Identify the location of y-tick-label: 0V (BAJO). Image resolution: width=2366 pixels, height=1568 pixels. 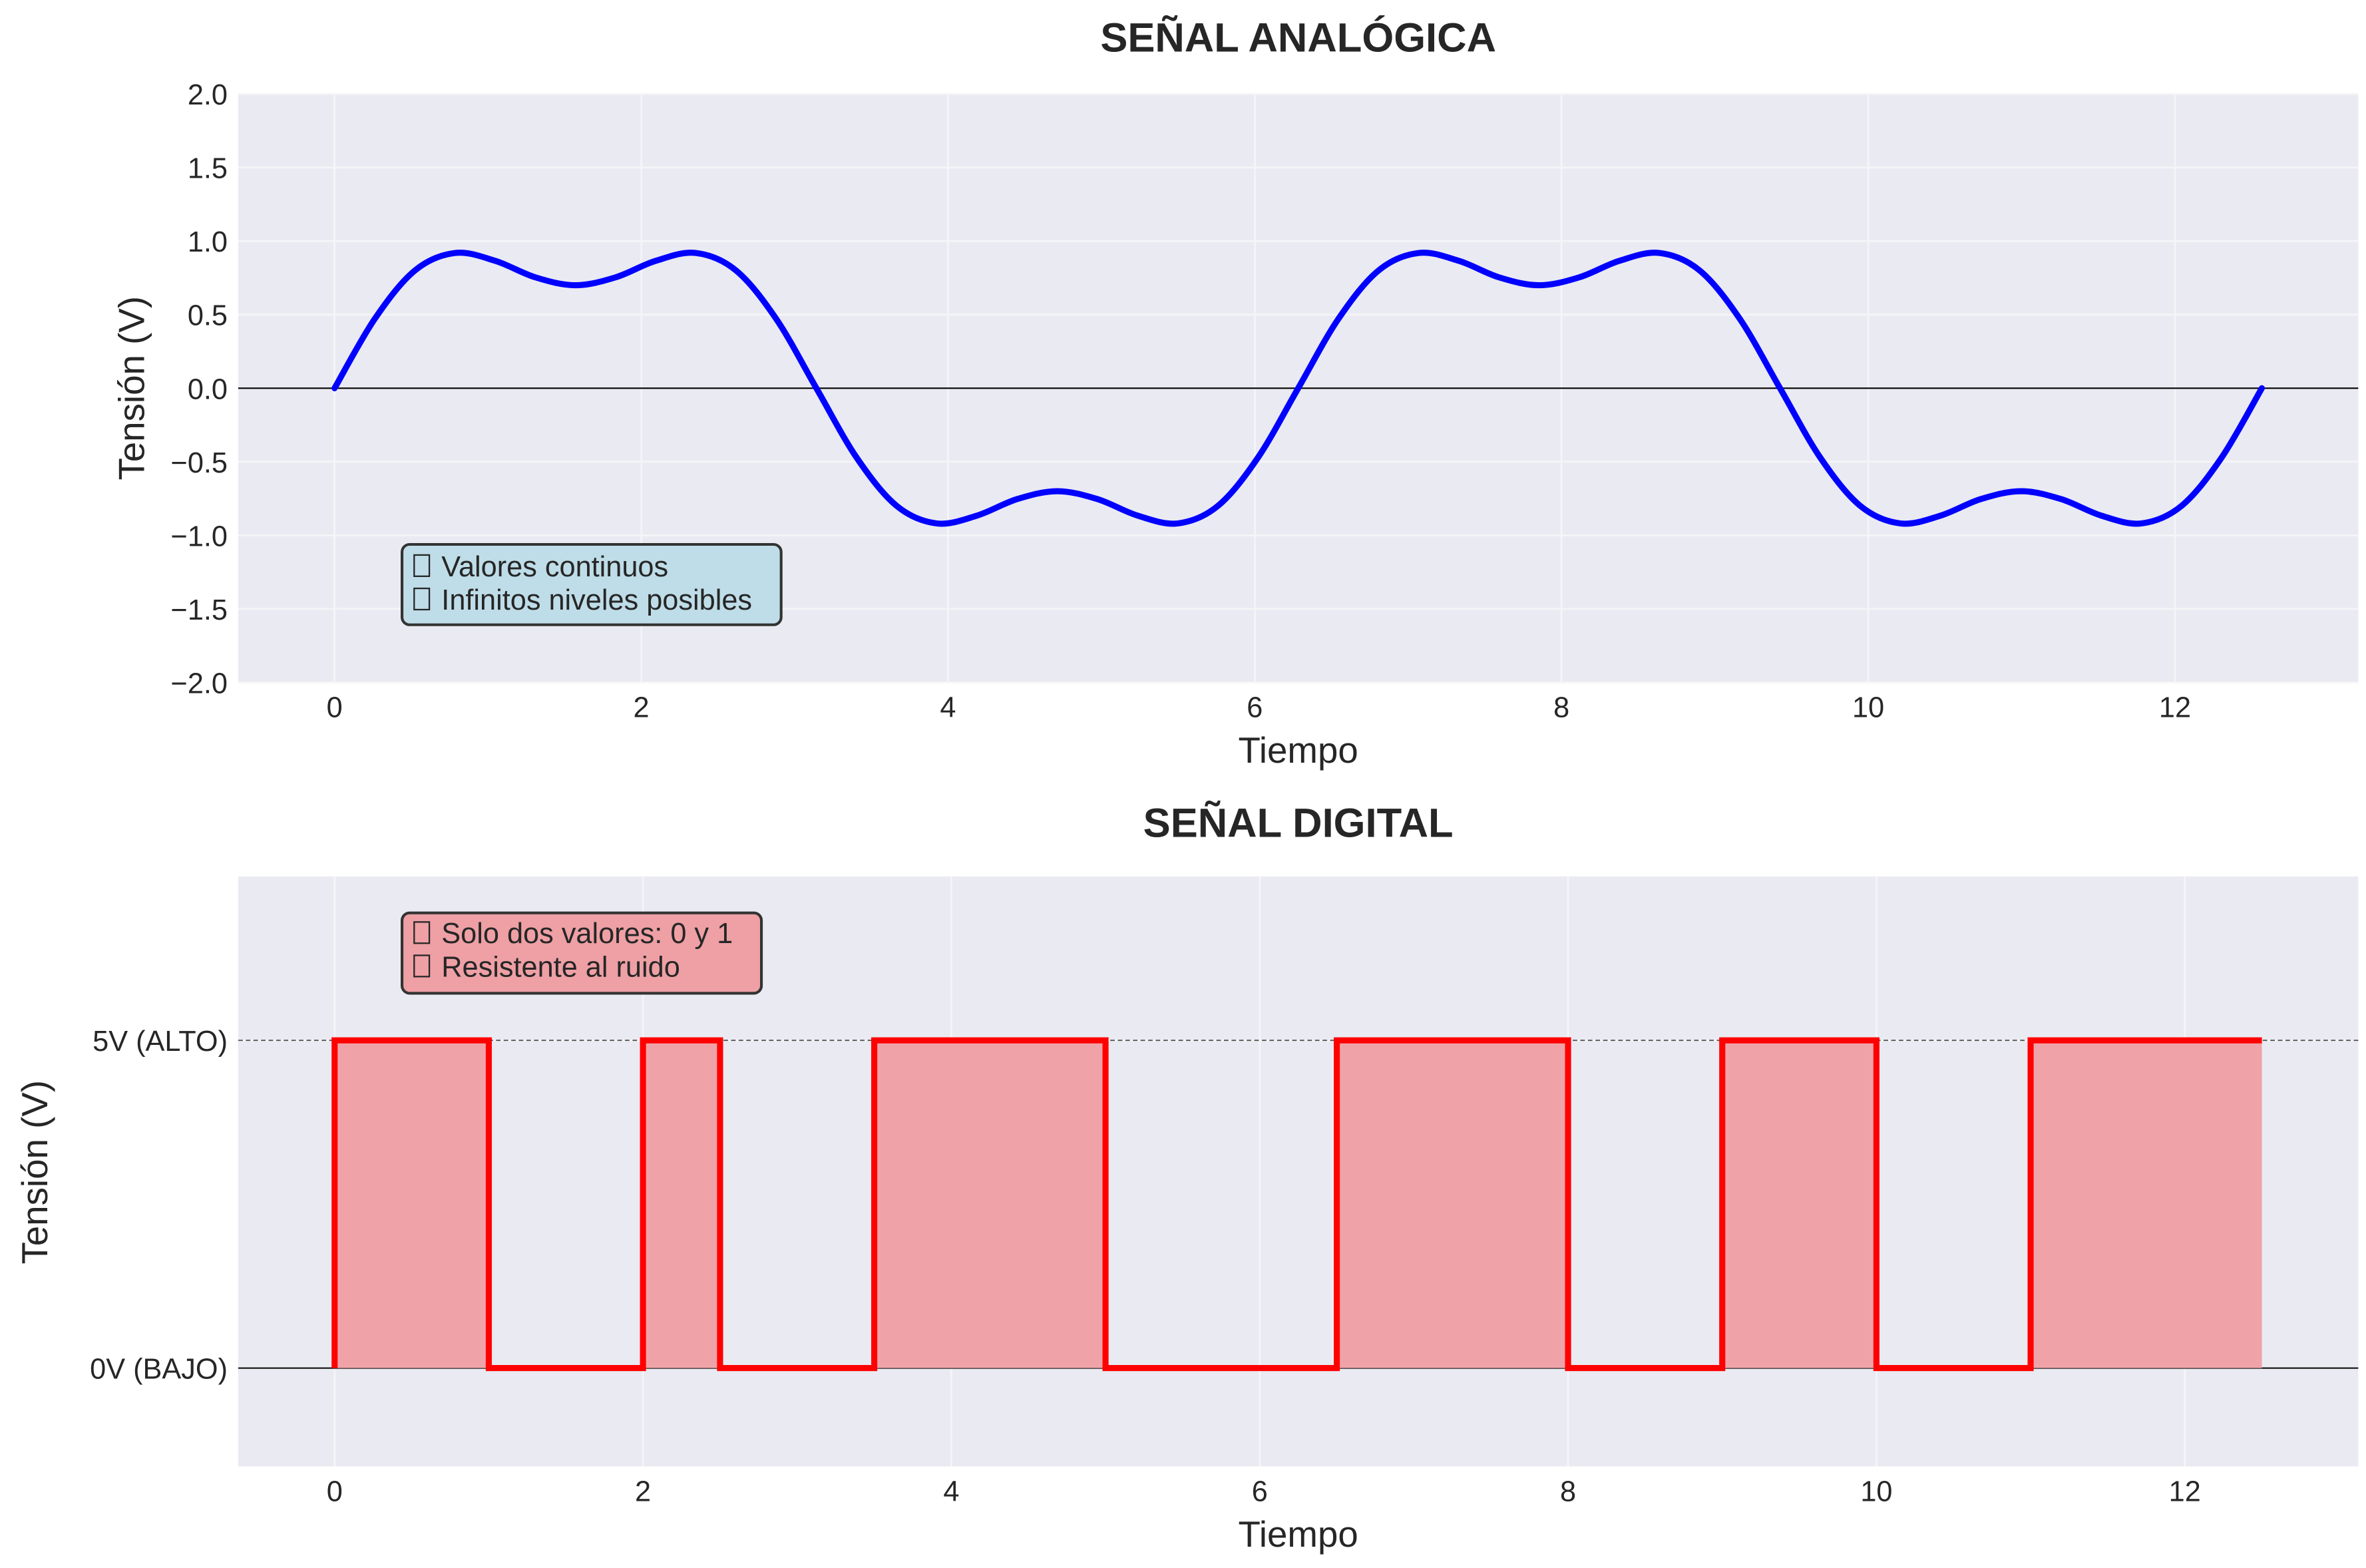
(159, 1370).